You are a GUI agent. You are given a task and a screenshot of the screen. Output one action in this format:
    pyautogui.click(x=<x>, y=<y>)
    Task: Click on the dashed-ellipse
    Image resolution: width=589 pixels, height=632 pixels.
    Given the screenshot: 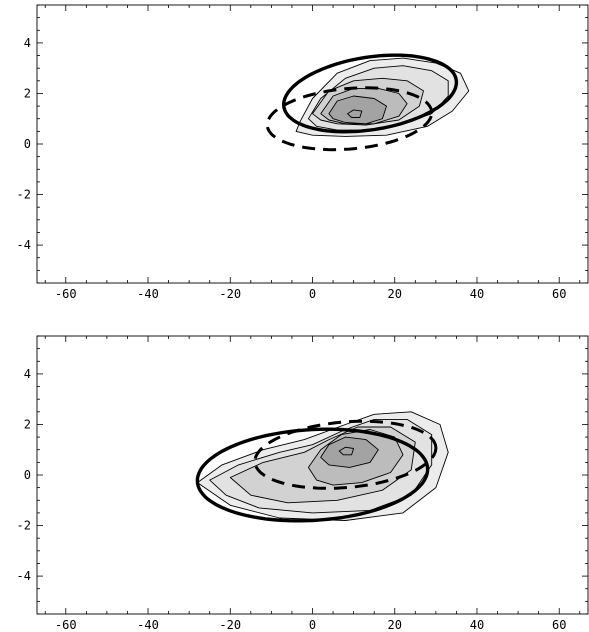 What is the action you would take?
    pyautogui.click(x=349, y=119)
    